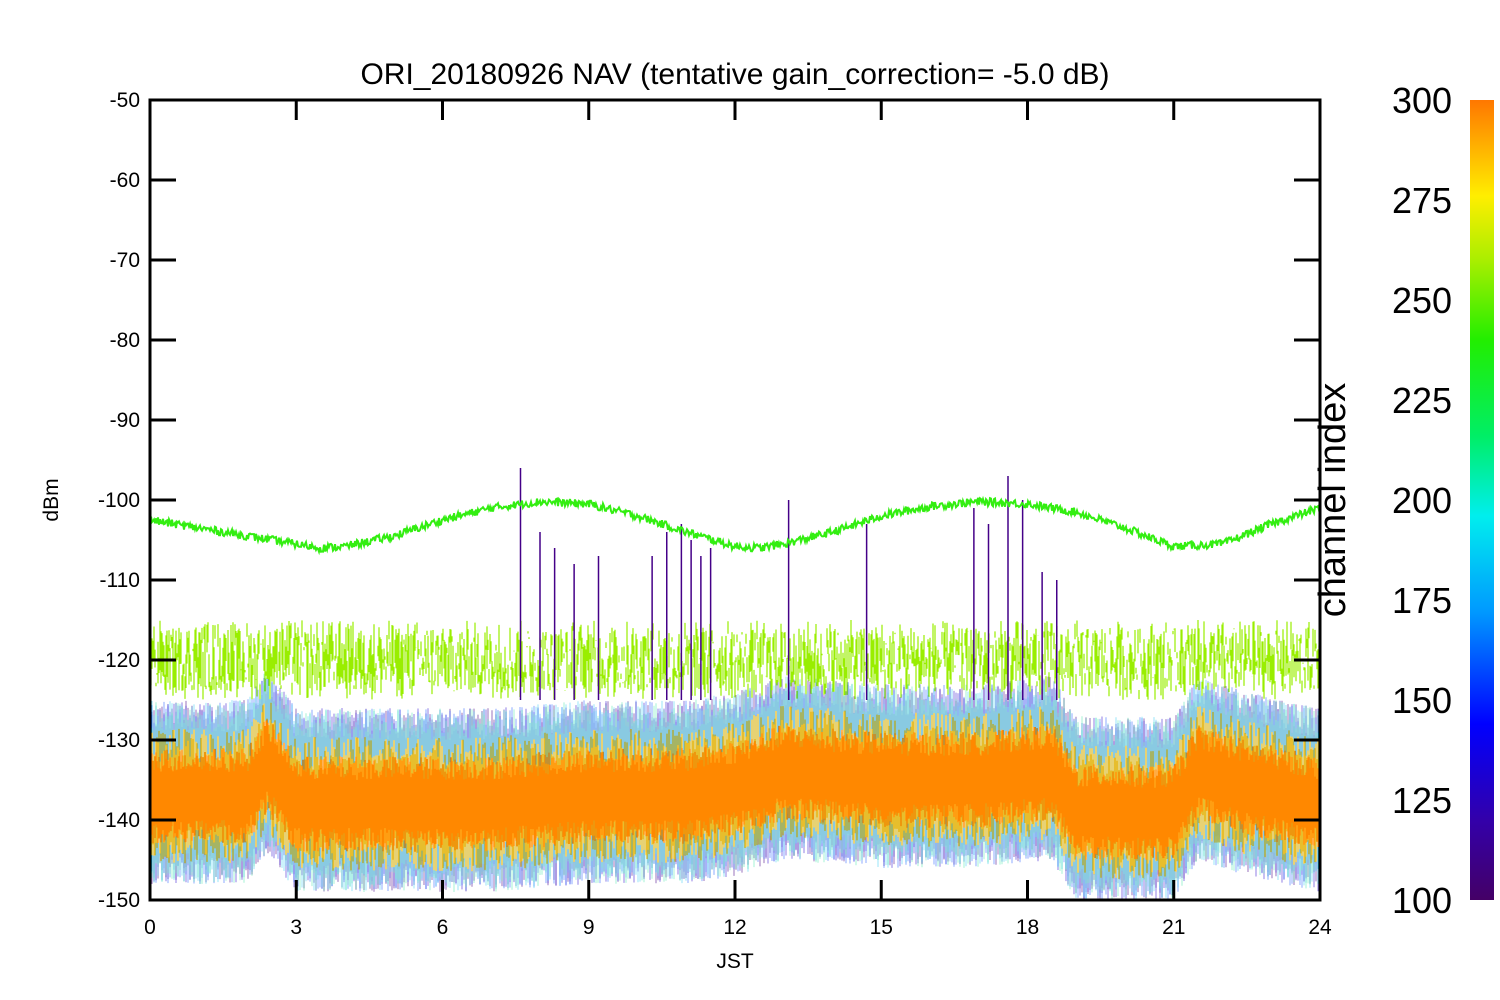 This screenshot has width=1500, height=1000. Describe the element at coordinates (1422, 100) in the screenshot. I see `colorbar-tick-label: 300` at that location.